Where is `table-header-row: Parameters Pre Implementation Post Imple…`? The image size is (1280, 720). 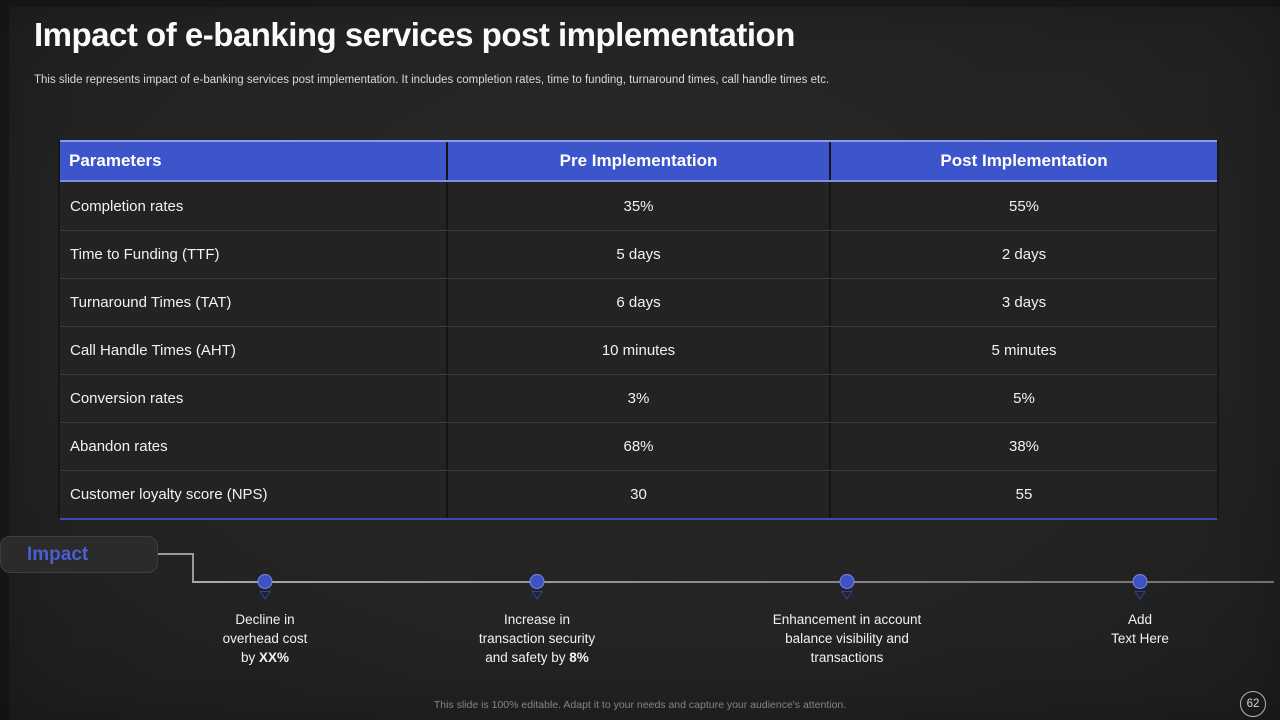
table-header-row: Parameters Pre Implementation Post Imple… is located at coordinates (638, 161).